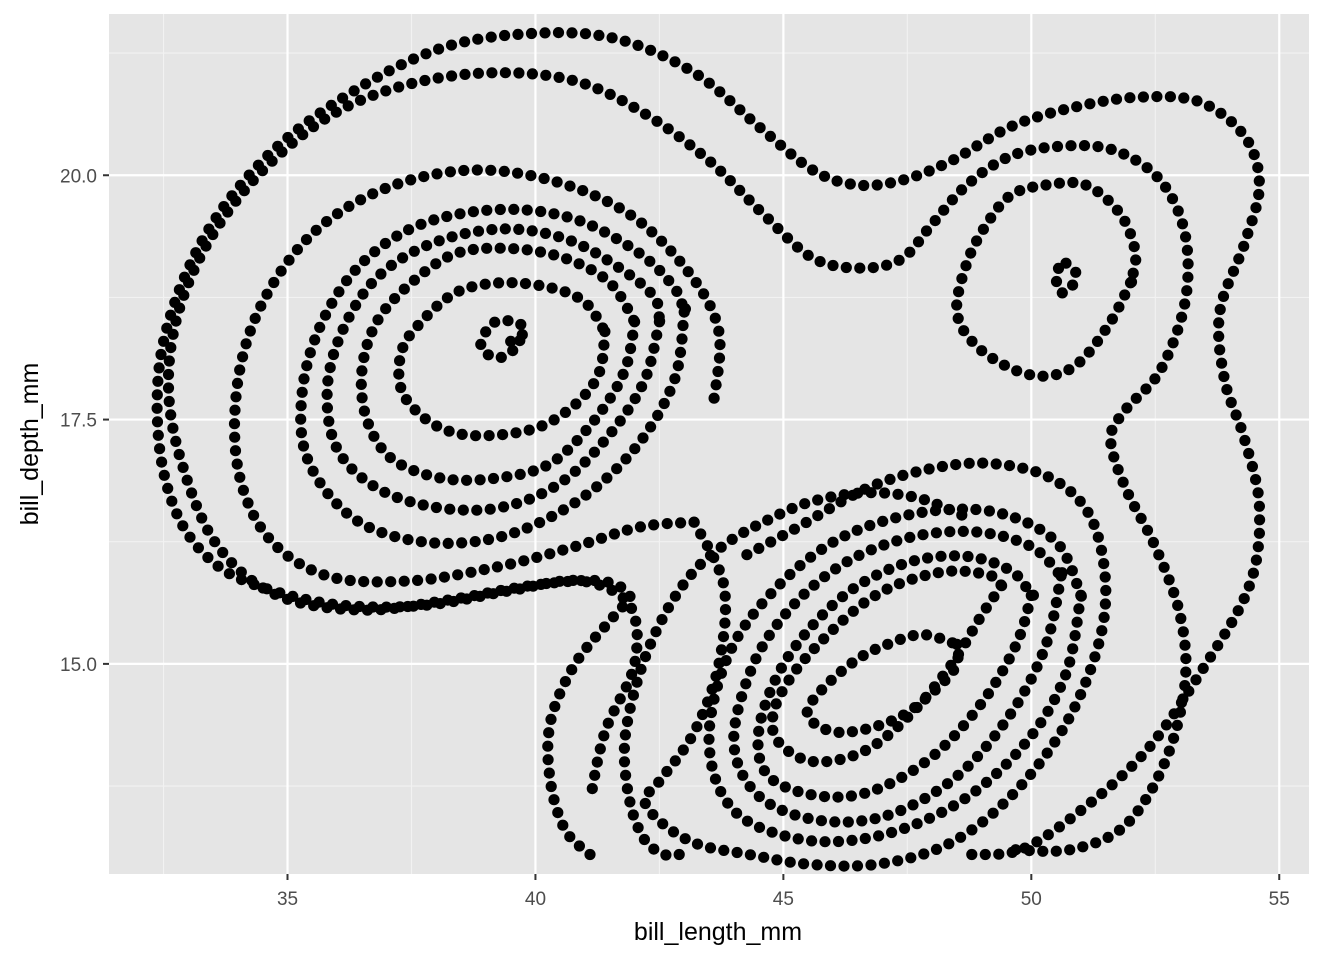 Image resolution: width=1344 pixels, height=960 pixels. I want to click on contour-line, so click(1066, 278).